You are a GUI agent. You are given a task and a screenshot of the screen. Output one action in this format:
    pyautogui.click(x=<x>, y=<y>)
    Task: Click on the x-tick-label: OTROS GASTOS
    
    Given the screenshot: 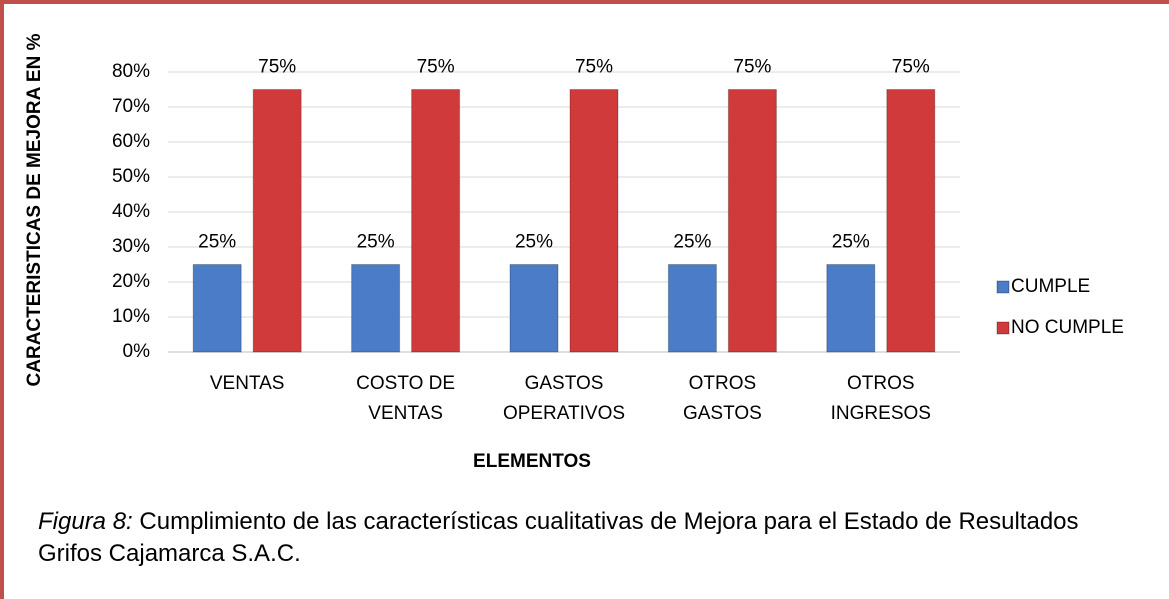 What is the action you would take?
    pyautogui.click(x=722, y=398)
    